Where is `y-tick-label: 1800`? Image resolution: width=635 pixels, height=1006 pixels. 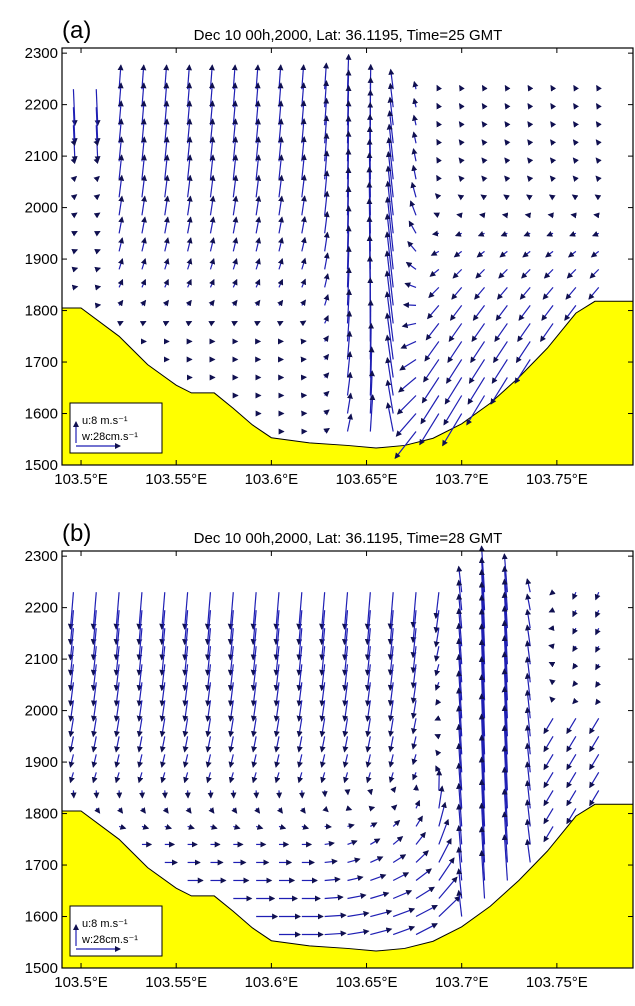
y-tick-label: 1800 is located at coordinates (41, 814).